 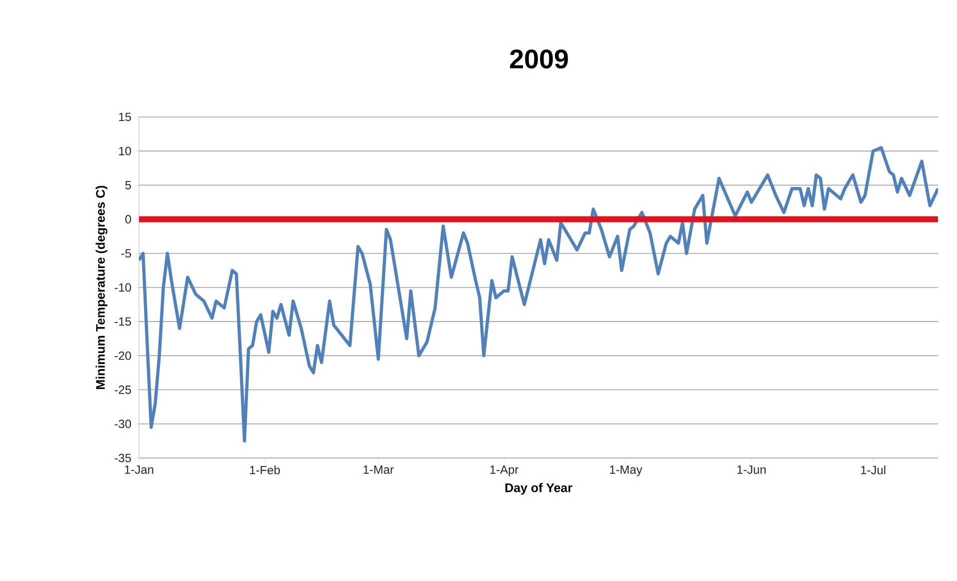 What do you see at coordinates (125, 117) in the screenshot?
I see `y-tick-label: 15` at bounding box center [125, 117].